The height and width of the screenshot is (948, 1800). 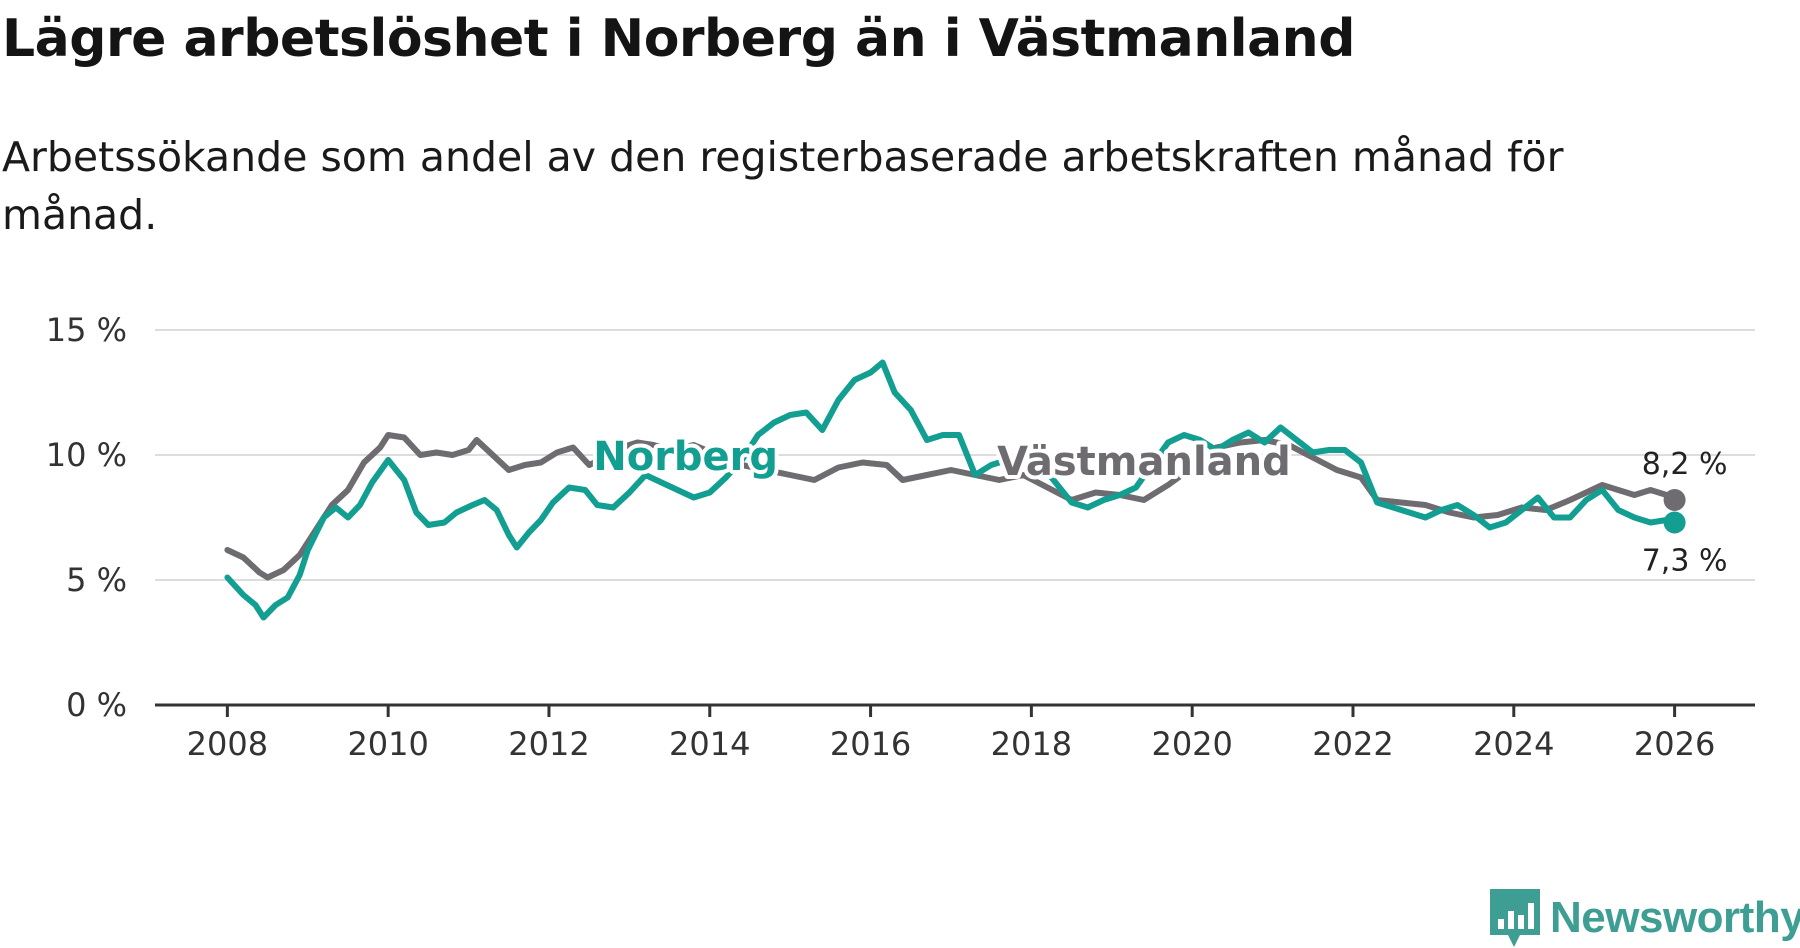 What do you see at coordinates (951, 734) in the screenshot?
I see `x-axis-ticks: 2008 2010 2012 2014 2016 2018 2020 2022 2024 2026` at bounding box center [951, 734].